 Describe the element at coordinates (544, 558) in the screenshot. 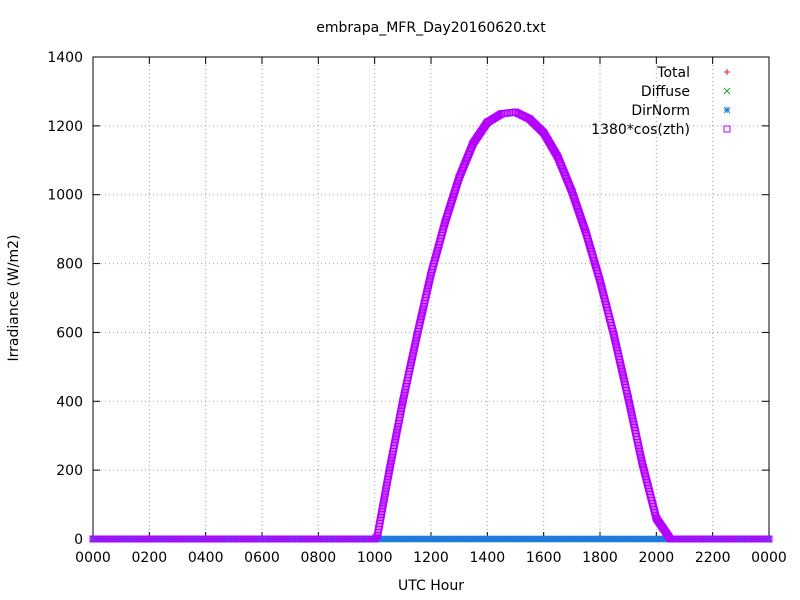

I see `x-tick-label: 1600` at that location.